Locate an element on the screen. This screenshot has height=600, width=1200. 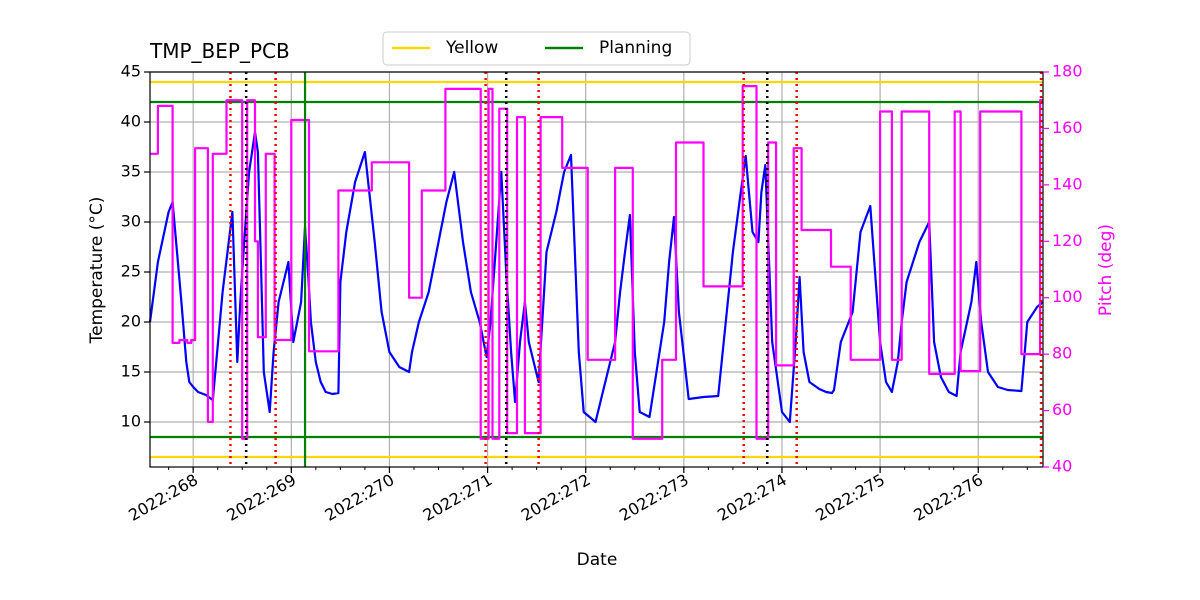
legend-label-planning: Planning is located at coordinates (635, 48).